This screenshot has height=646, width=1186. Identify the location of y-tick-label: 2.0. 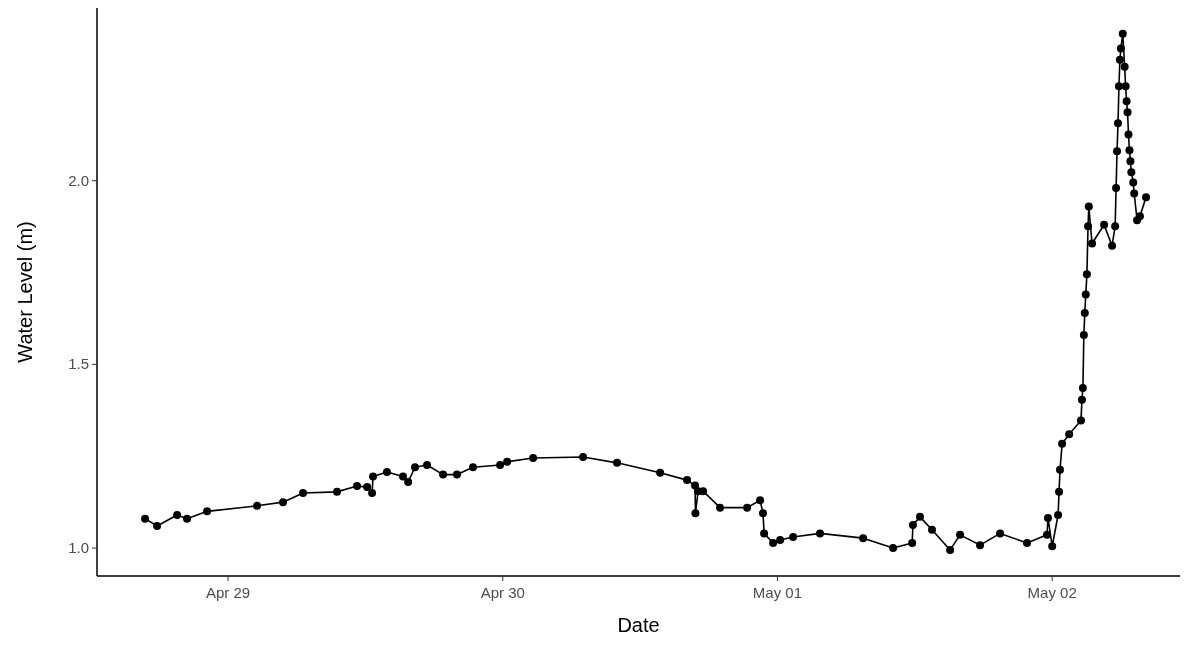
(78, 180).